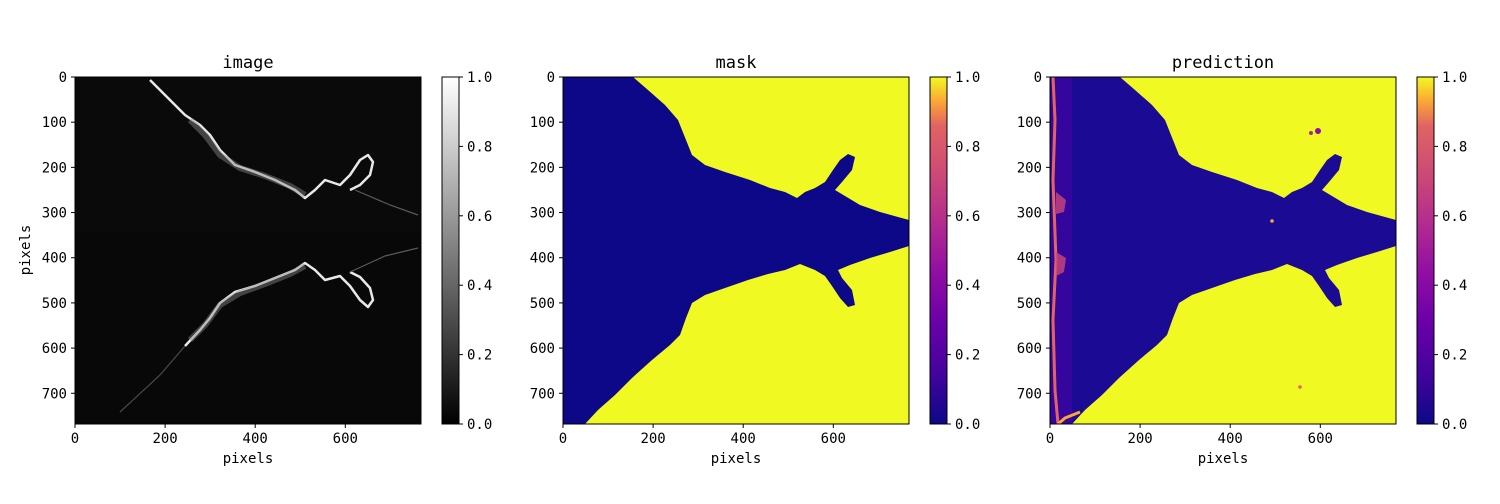 The height and width of the screenshot is (504, 1500). I want to click on prediction-speckle-mid, so click(1272, 221).